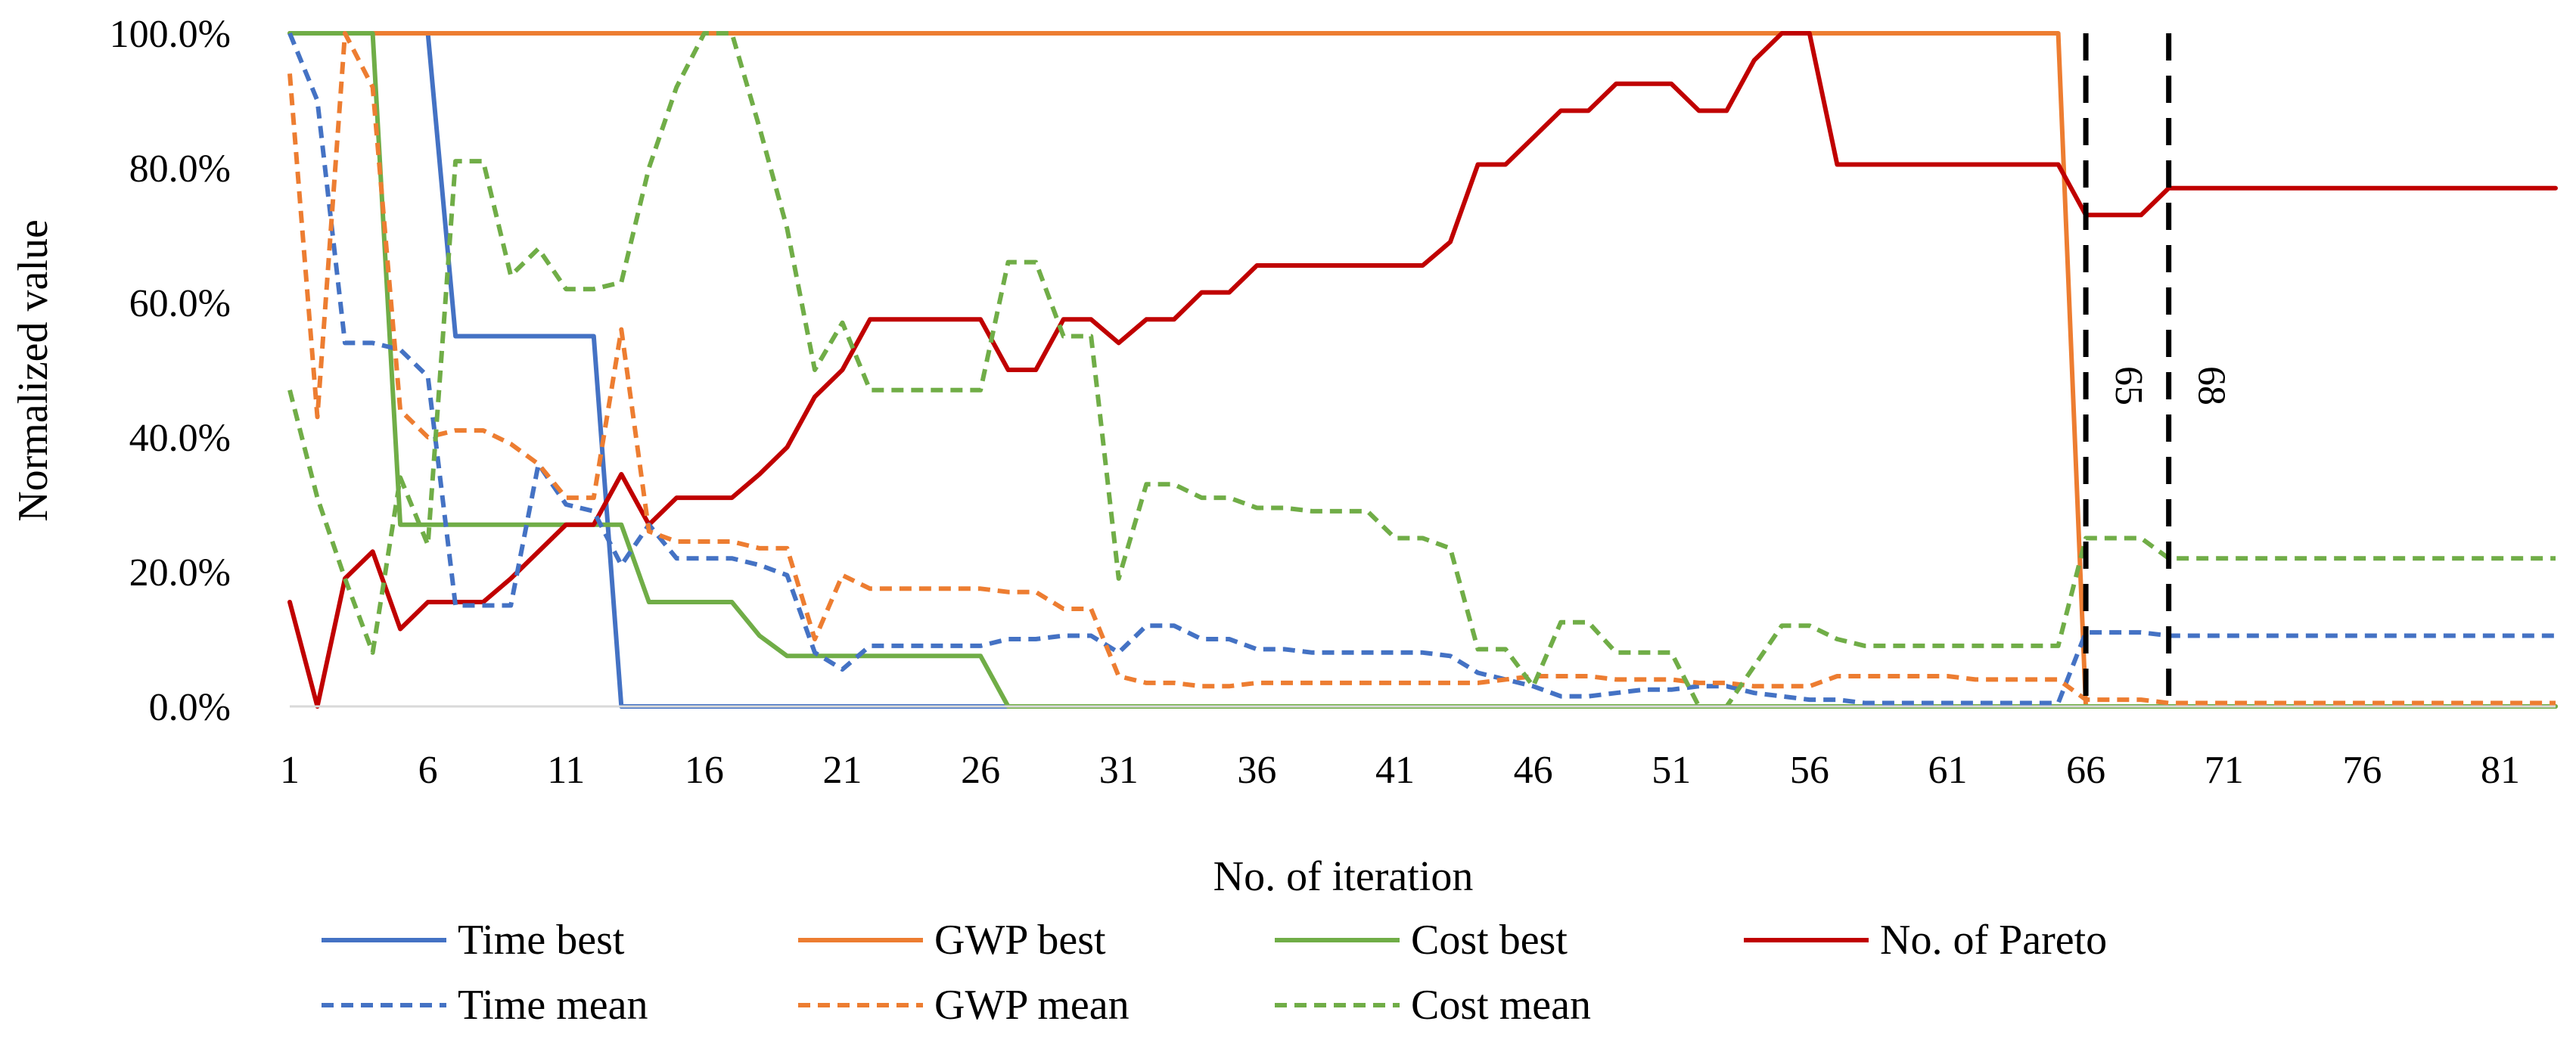 The width and height of the screenshot is (2576, 1043). I want to click on y-tick-labels: 0.0% 20.0% 40.0% 60.0% 80.0% 100.0%, so click(170, 371).